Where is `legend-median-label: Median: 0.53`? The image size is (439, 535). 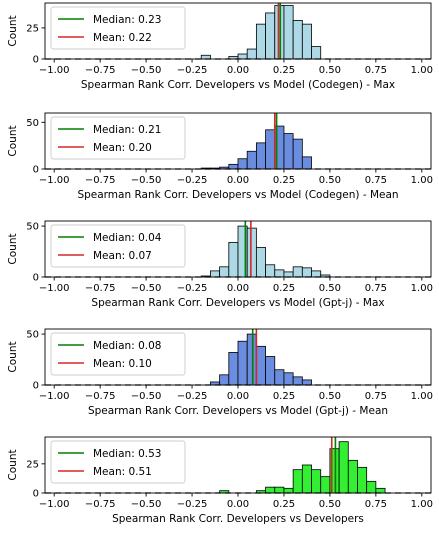 legend-median-label: Median: 0.53 is located at coordinates (127, 454).